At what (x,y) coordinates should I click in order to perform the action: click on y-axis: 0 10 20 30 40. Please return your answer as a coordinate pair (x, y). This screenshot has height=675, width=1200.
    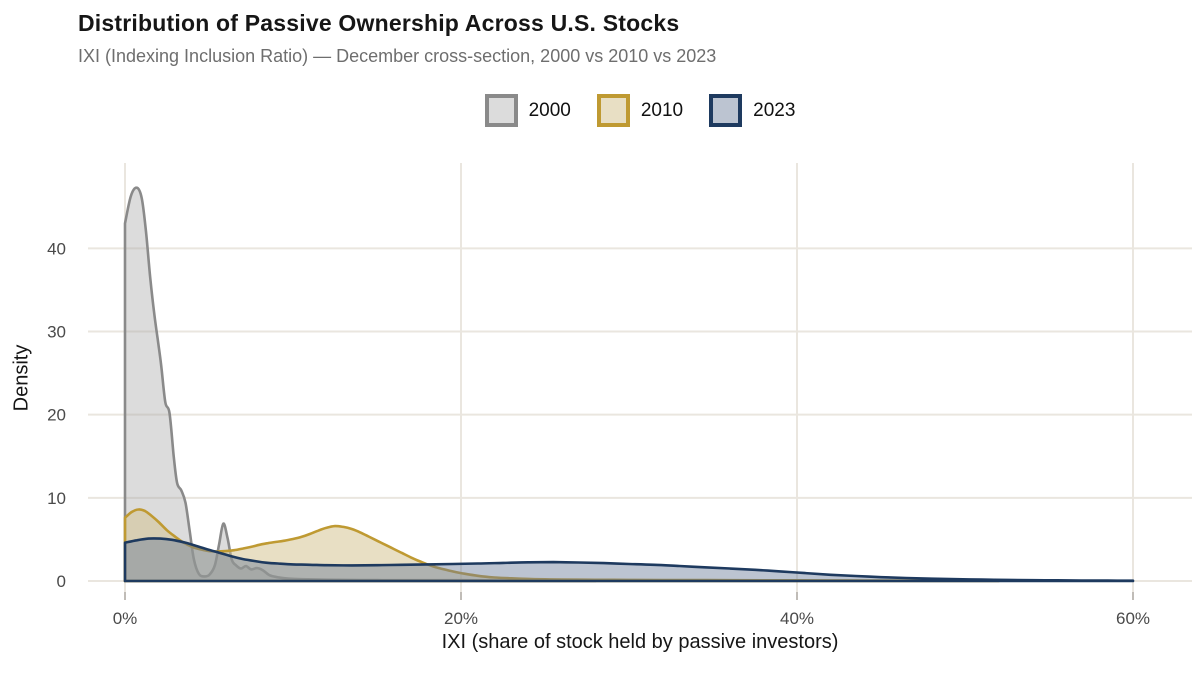
    Looking at the image, I should click on (56, 415).